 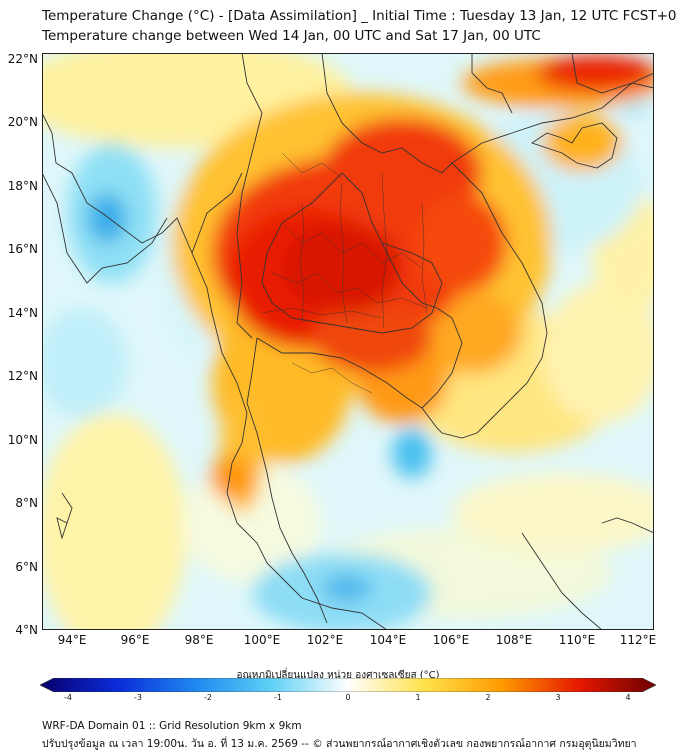 I want to click on lon-label: 98°E, so click(x=199, y=640).